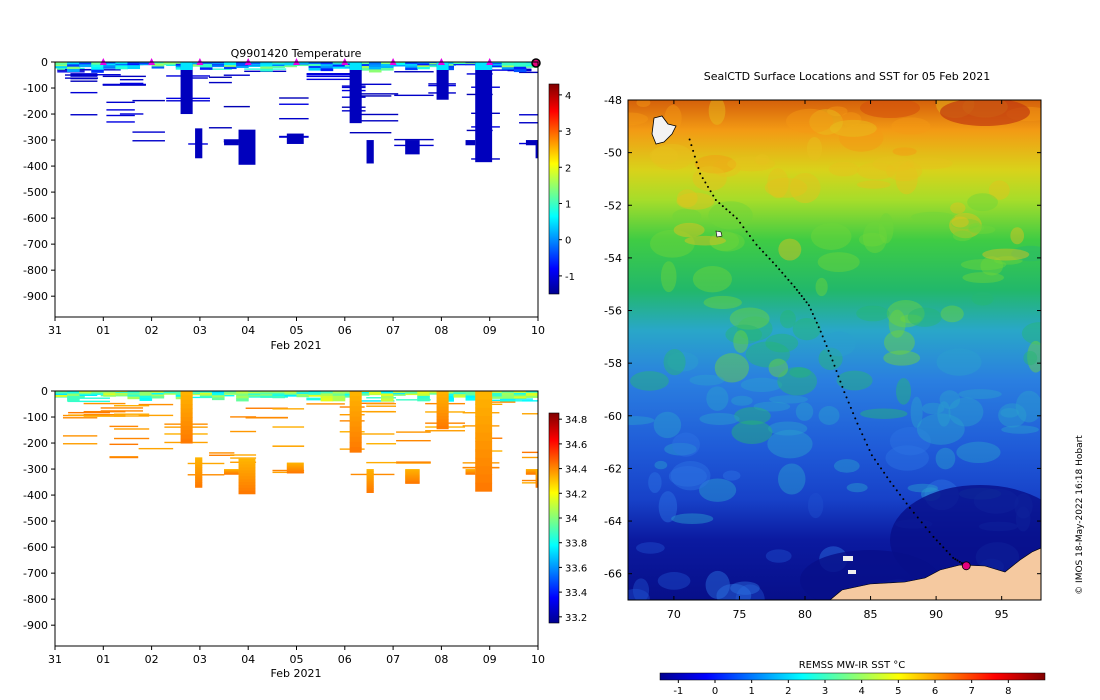 This screenshot has width=1100, height=700. Describe the element at coordinates (103, 659) in the screenshot. I see `x-tick-label: 01` at that location.